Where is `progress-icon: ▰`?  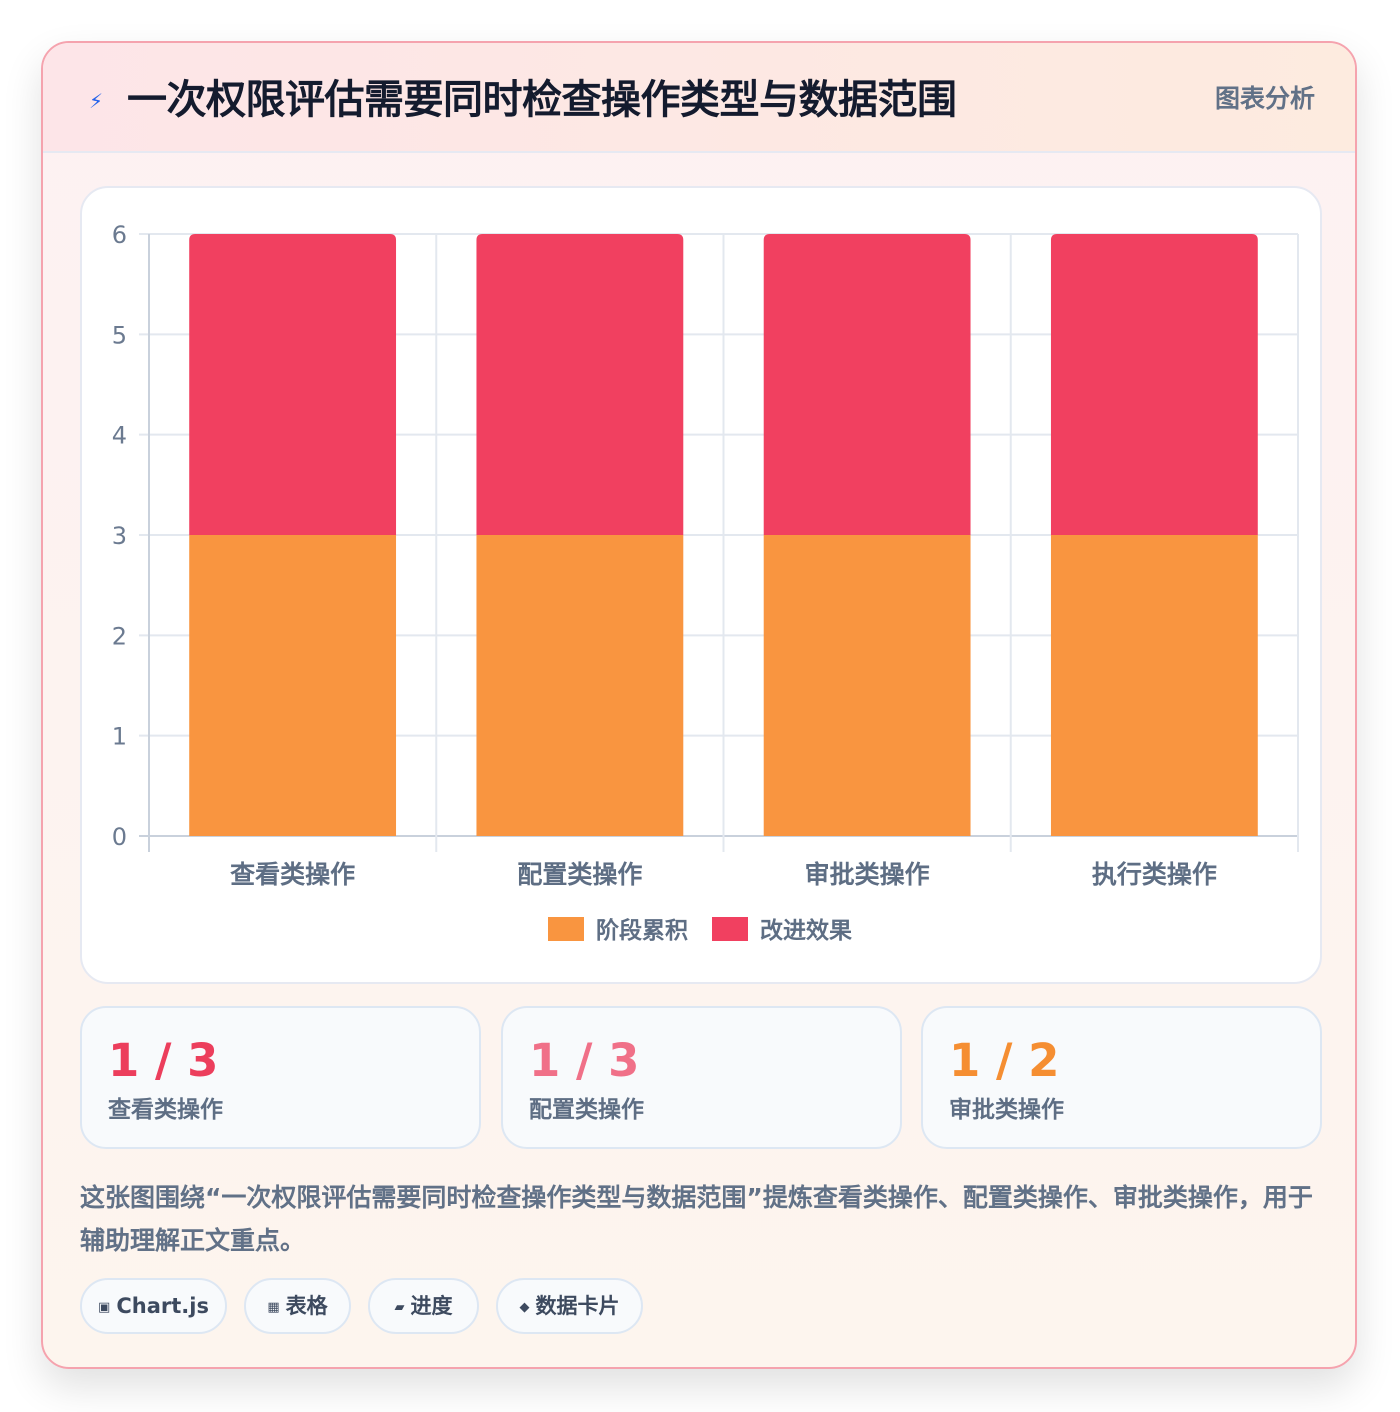
progress-icon: ▰ is located at coordinates (399, 1307).